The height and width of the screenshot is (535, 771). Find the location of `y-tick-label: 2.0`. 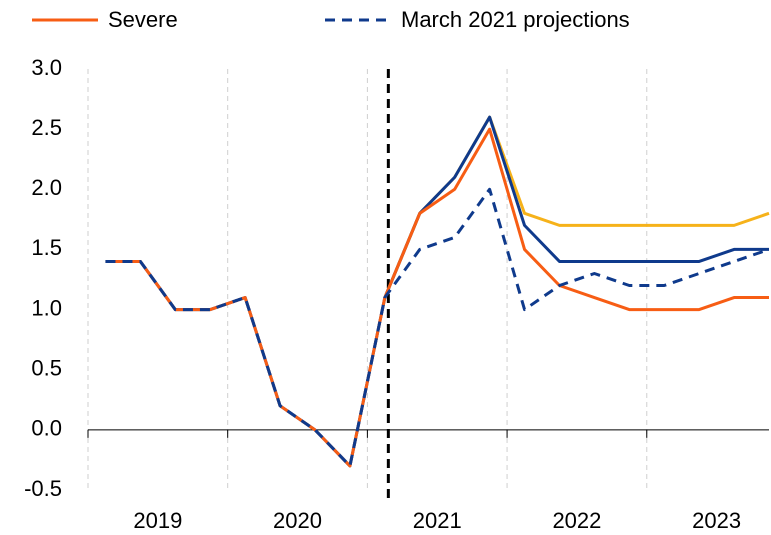

y-tick-label: 2.0 is located at coordinates (46, 187).